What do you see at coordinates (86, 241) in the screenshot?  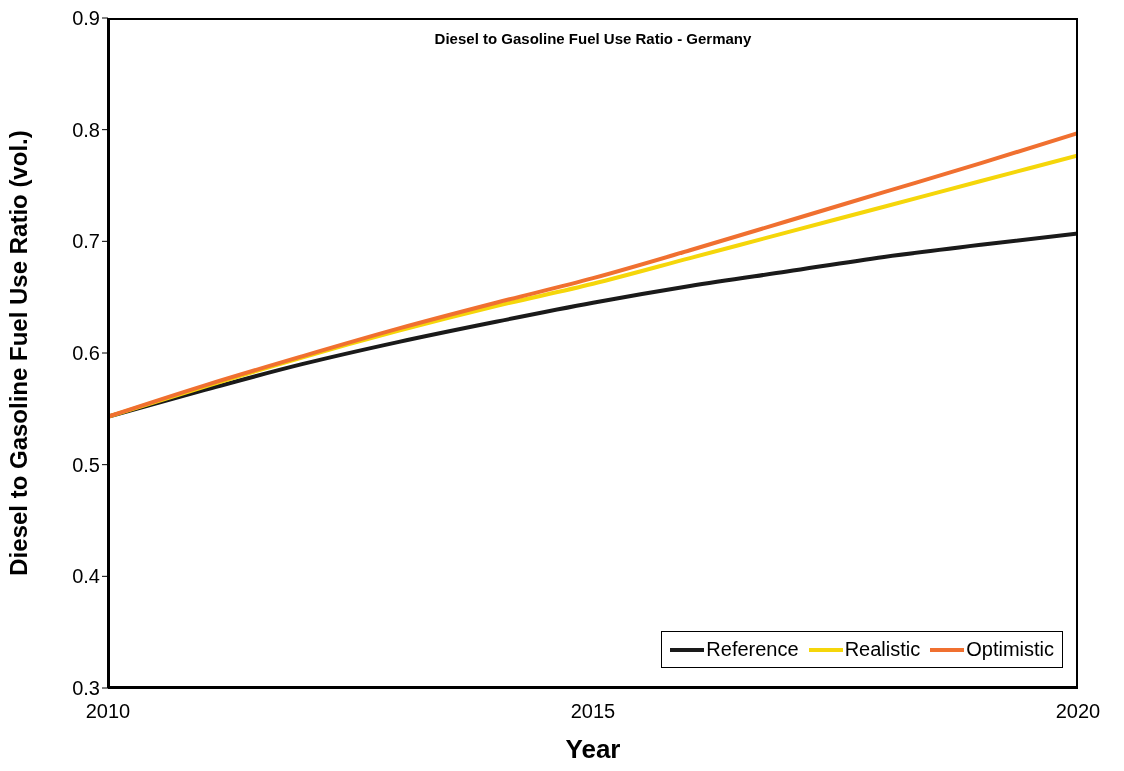 I see `y-tick-label: 0.7` at bounding box center [86, 241].